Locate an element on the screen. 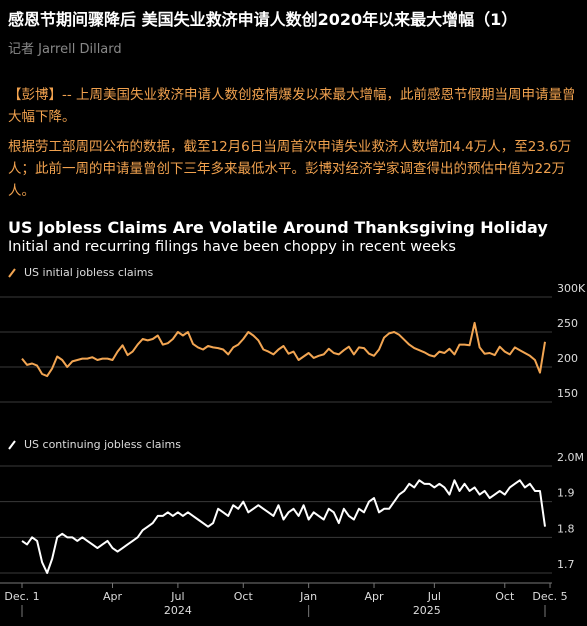 The height and width of the screenshot is (626, 587). article-title: 感恩节期间骤降后 美国失业救济申请人数创2020年以来最大增幅（1） is located at coordinates (263, 19).